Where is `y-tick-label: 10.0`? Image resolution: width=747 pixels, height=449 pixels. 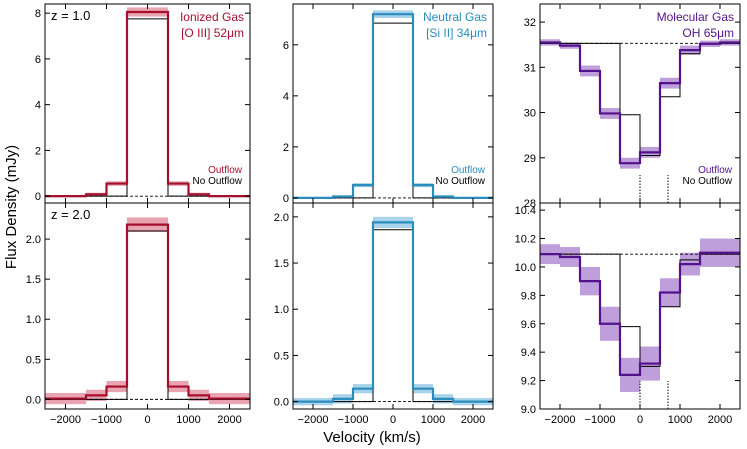
y-tick-label: 10.0 is located at coordinates (525, 268).